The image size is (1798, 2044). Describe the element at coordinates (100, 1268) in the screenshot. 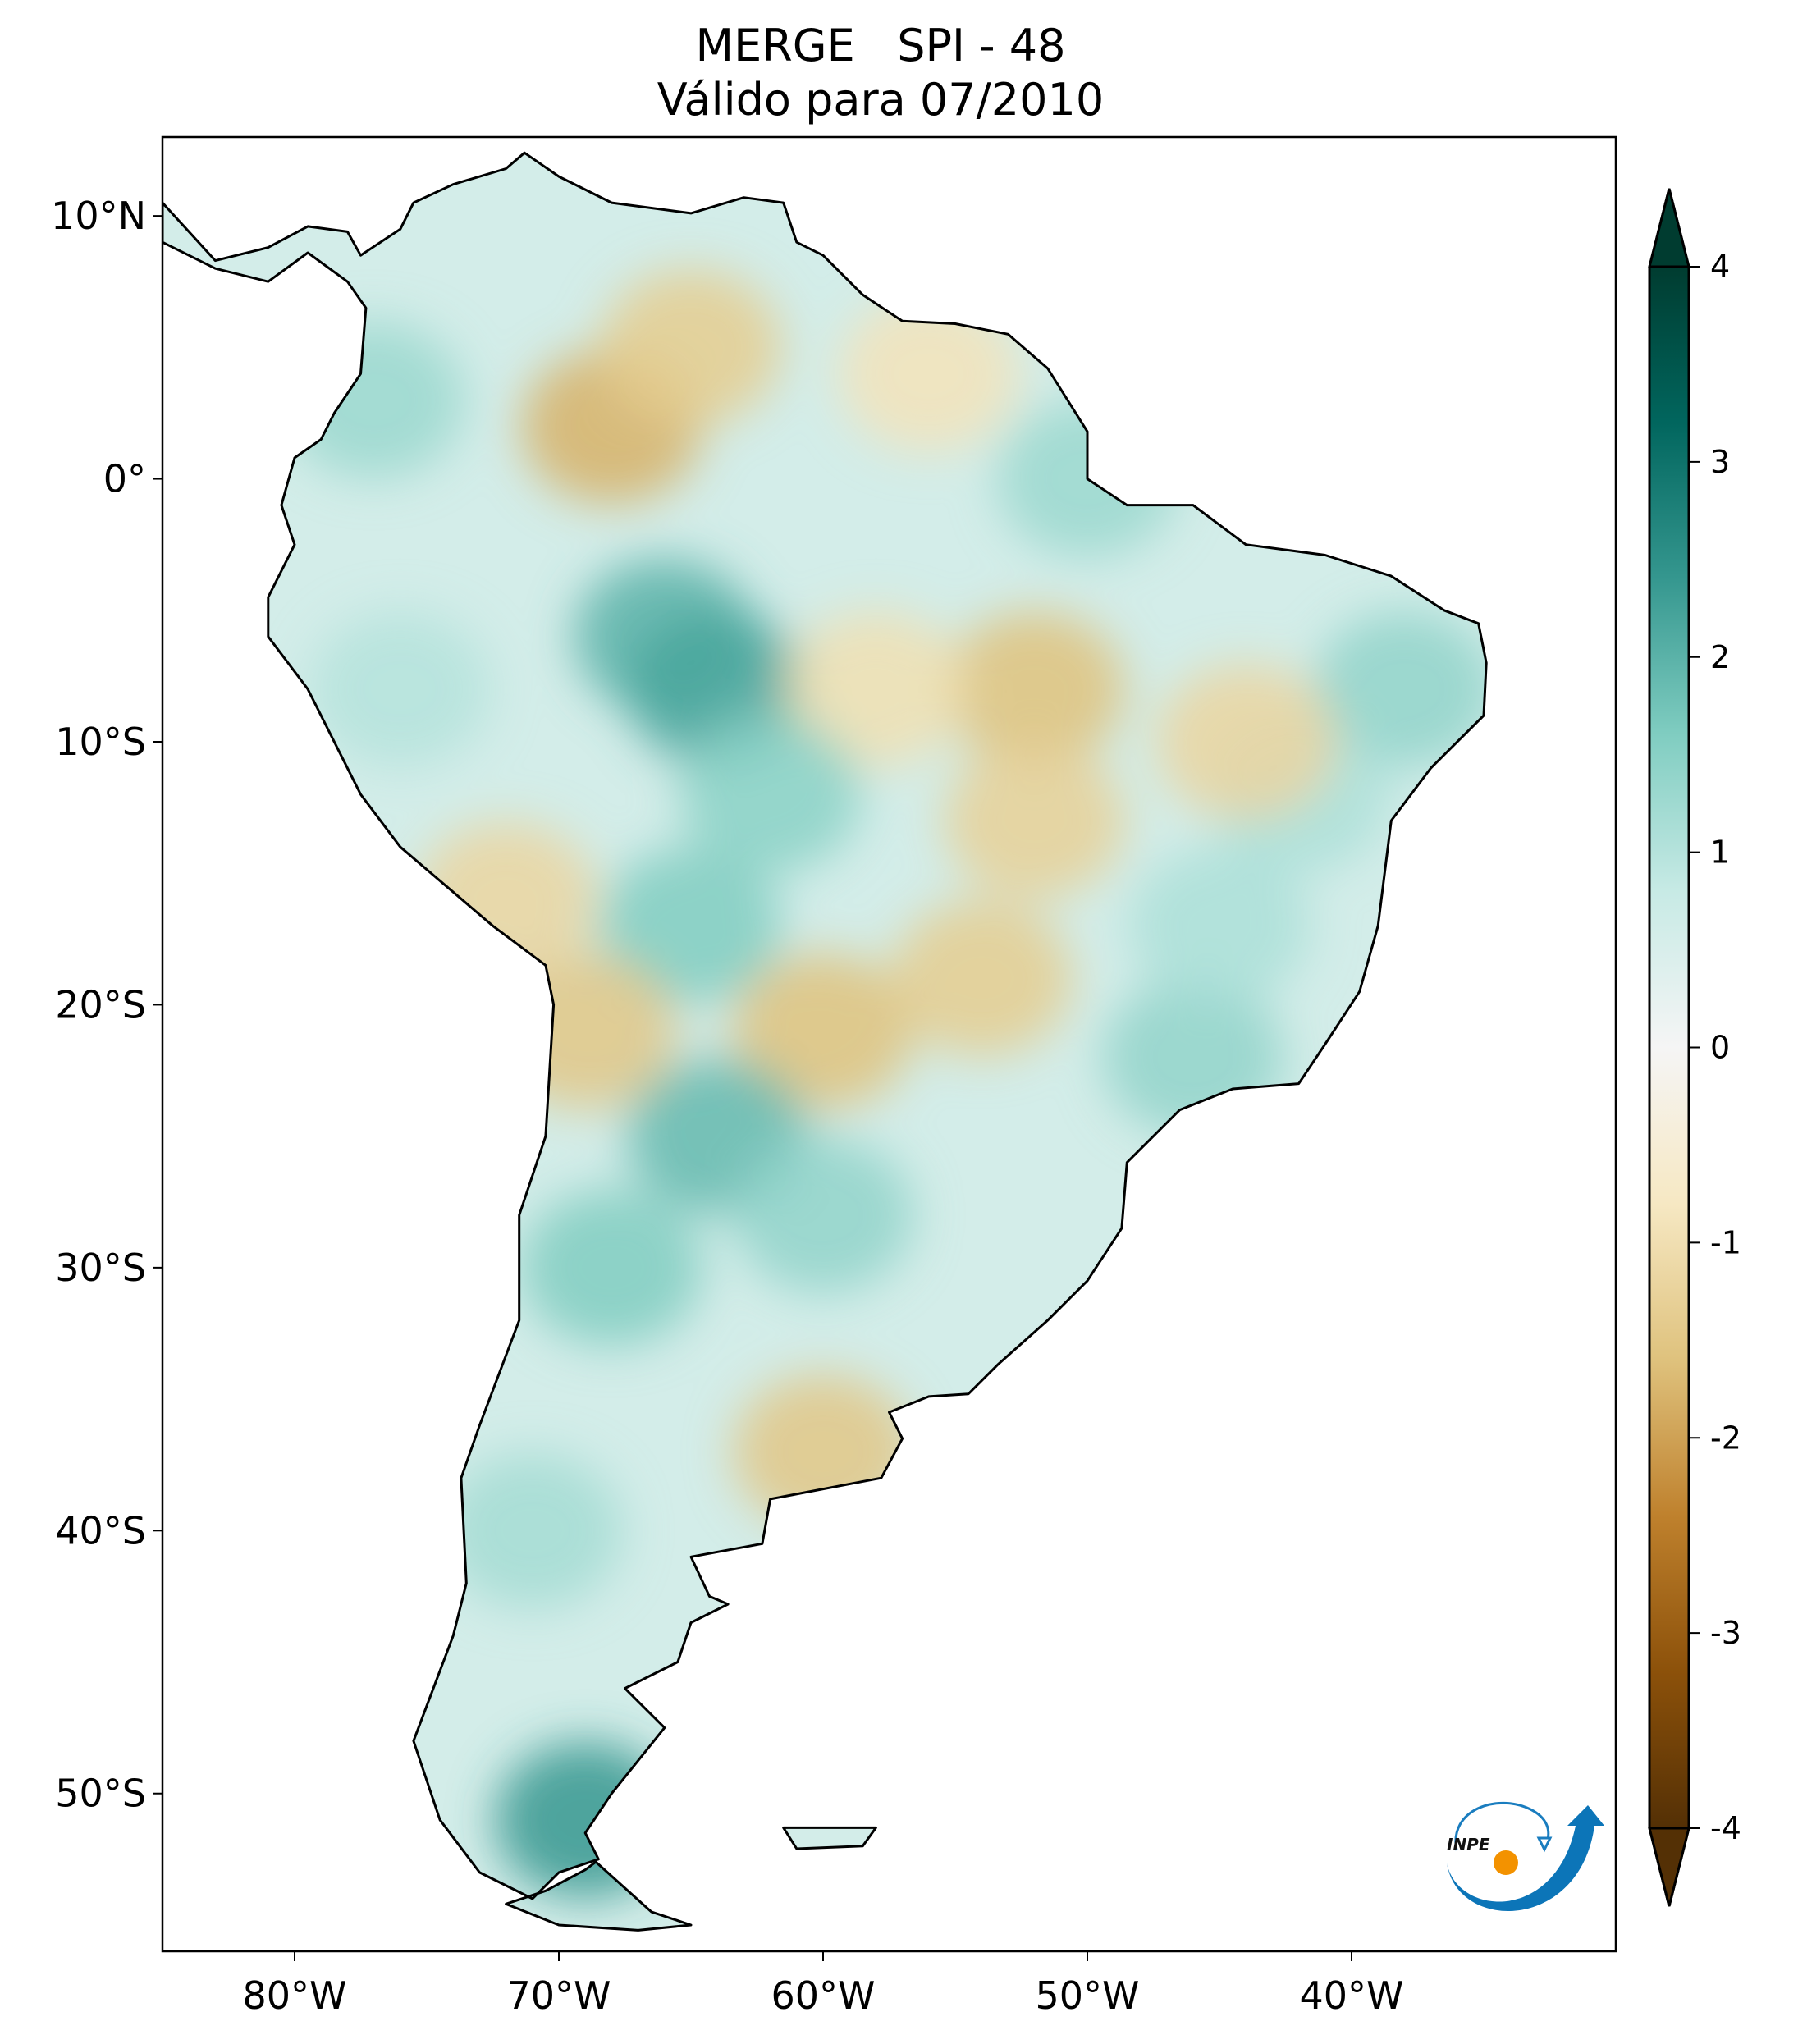

I see `y-tick-label: 30°S` at that location.